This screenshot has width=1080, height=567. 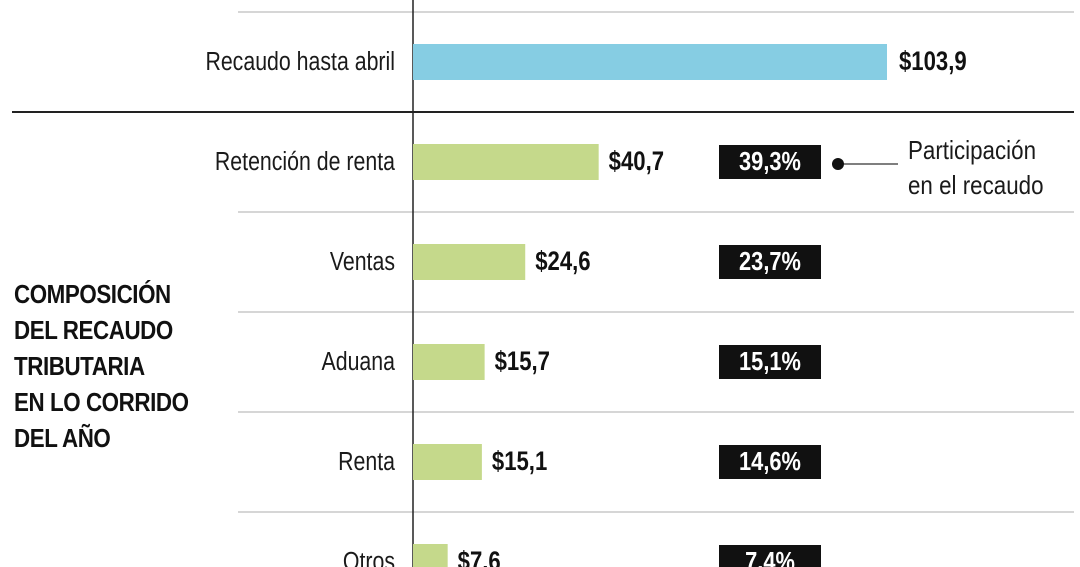 I want to click on value-label: $7,6, so click(x=479, y=557).